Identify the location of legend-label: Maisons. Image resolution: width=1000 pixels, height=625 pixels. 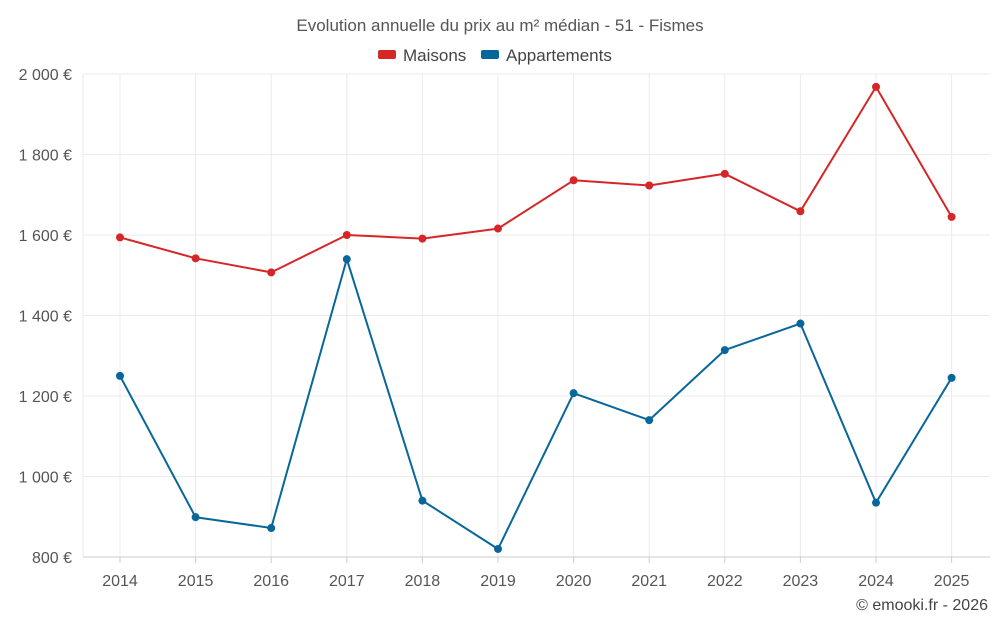
(434, 55).